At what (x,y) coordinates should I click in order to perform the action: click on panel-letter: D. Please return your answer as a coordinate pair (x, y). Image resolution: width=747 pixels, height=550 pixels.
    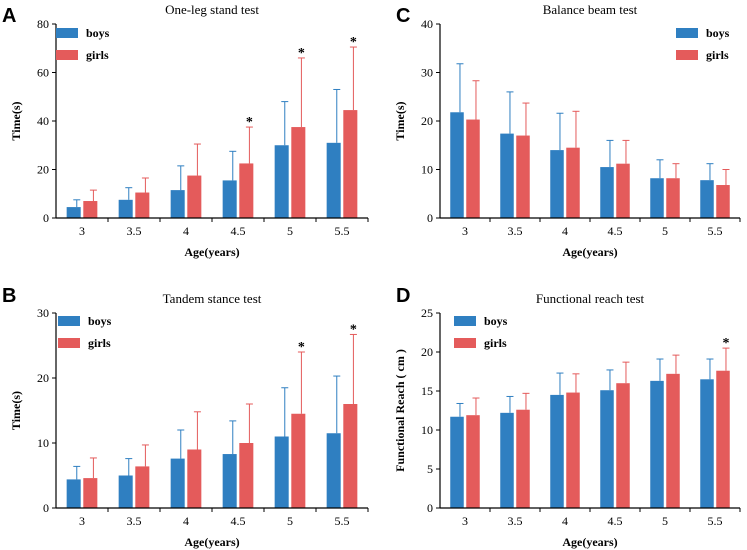
    Looking at the image, I should click on (403, 296).